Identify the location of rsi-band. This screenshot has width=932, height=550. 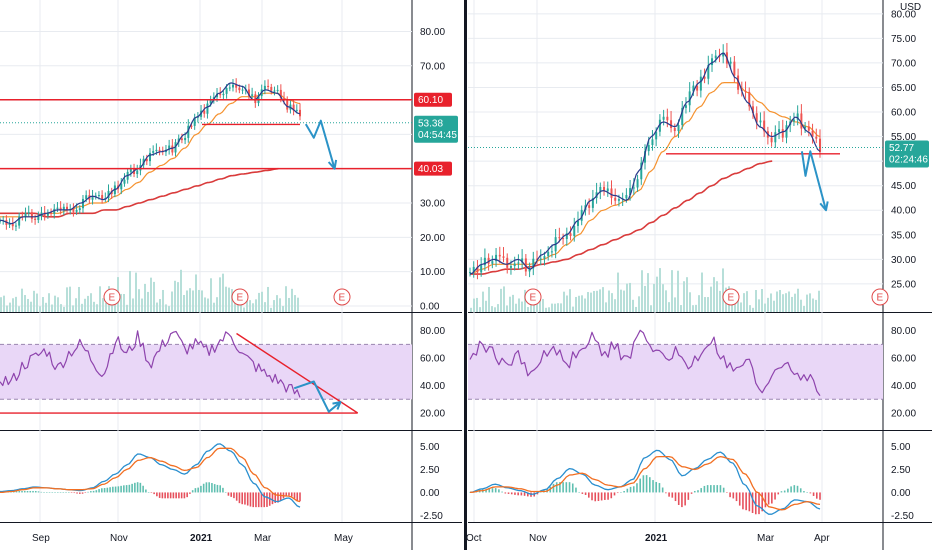
(206, 372).